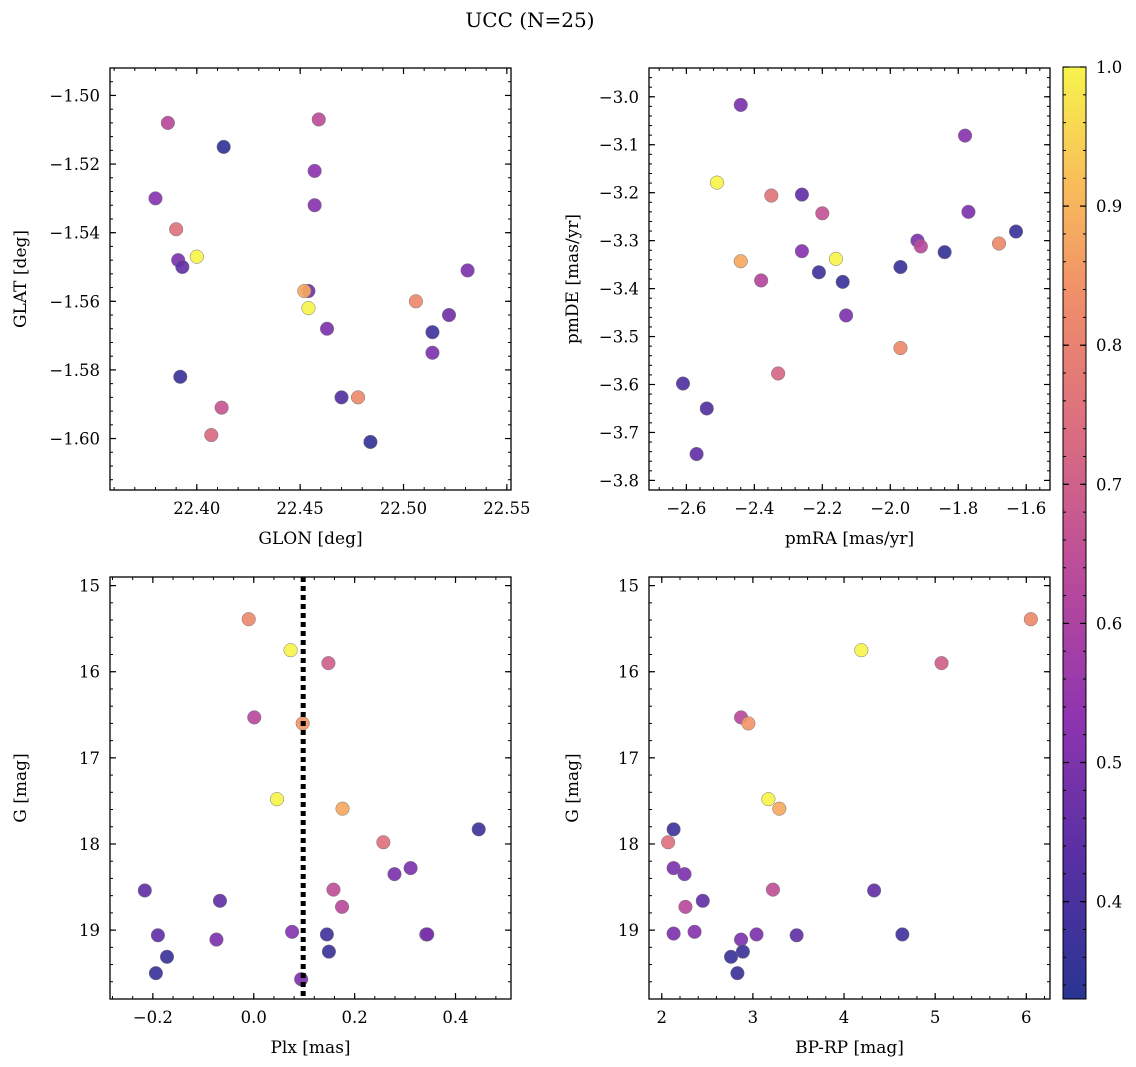  I want to click on y-tick-label: −3.3, so click(619, 241).